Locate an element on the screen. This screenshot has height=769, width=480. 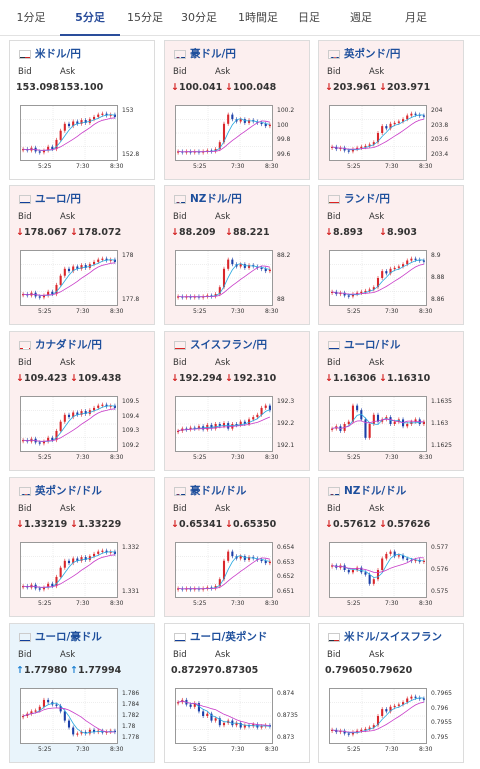
price-chart: 8.9 8.88 8.86 5:25 7:30 8:30 is located at coordinates (392, 284).